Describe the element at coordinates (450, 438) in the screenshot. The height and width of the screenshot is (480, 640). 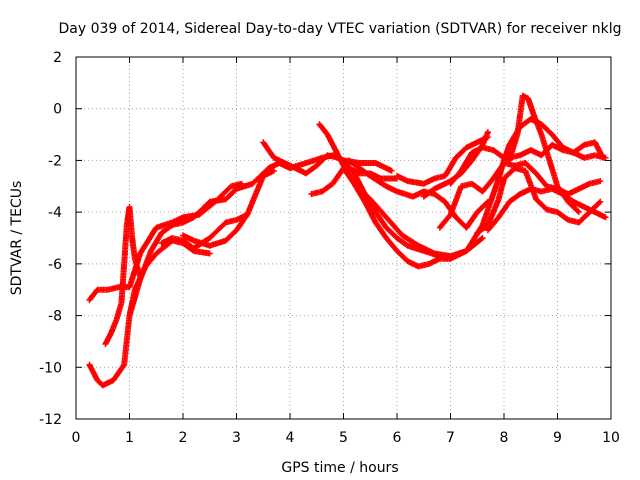
I see `x-tick-label: 7` at that location.